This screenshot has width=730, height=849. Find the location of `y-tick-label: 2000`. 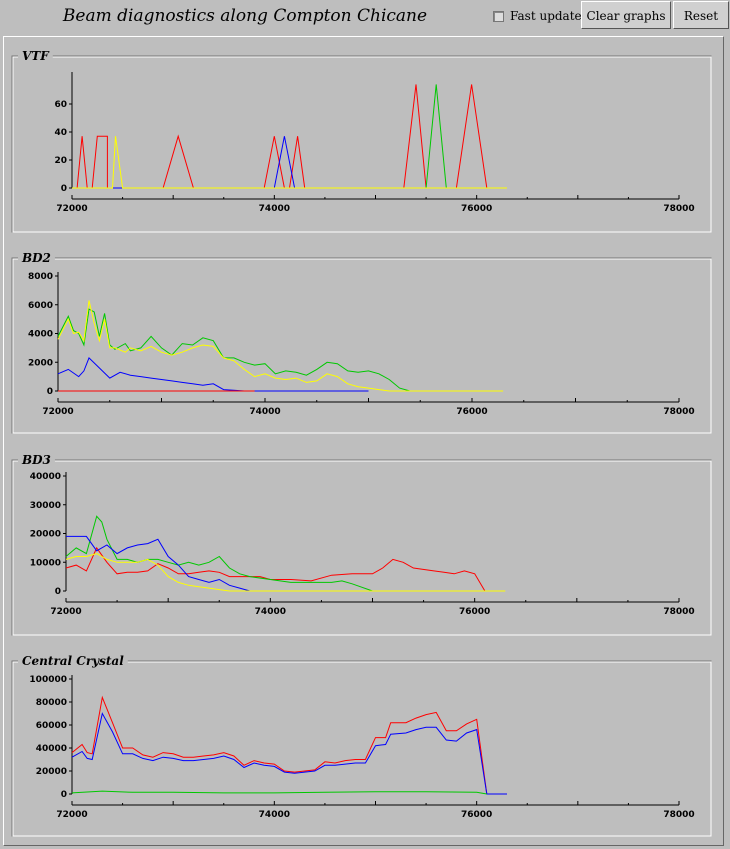

y-tick-label: 2000 is located at coordinates (40, 363).